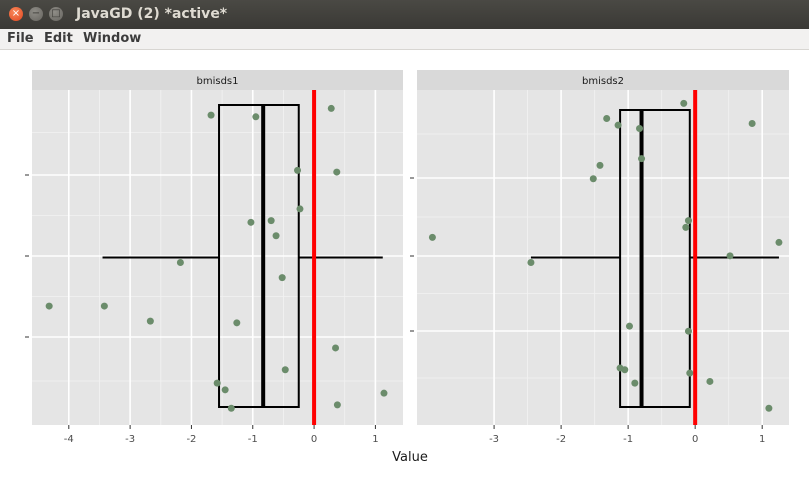  I want to click on facet-strip-label: bmisds1, so click(218, 81).